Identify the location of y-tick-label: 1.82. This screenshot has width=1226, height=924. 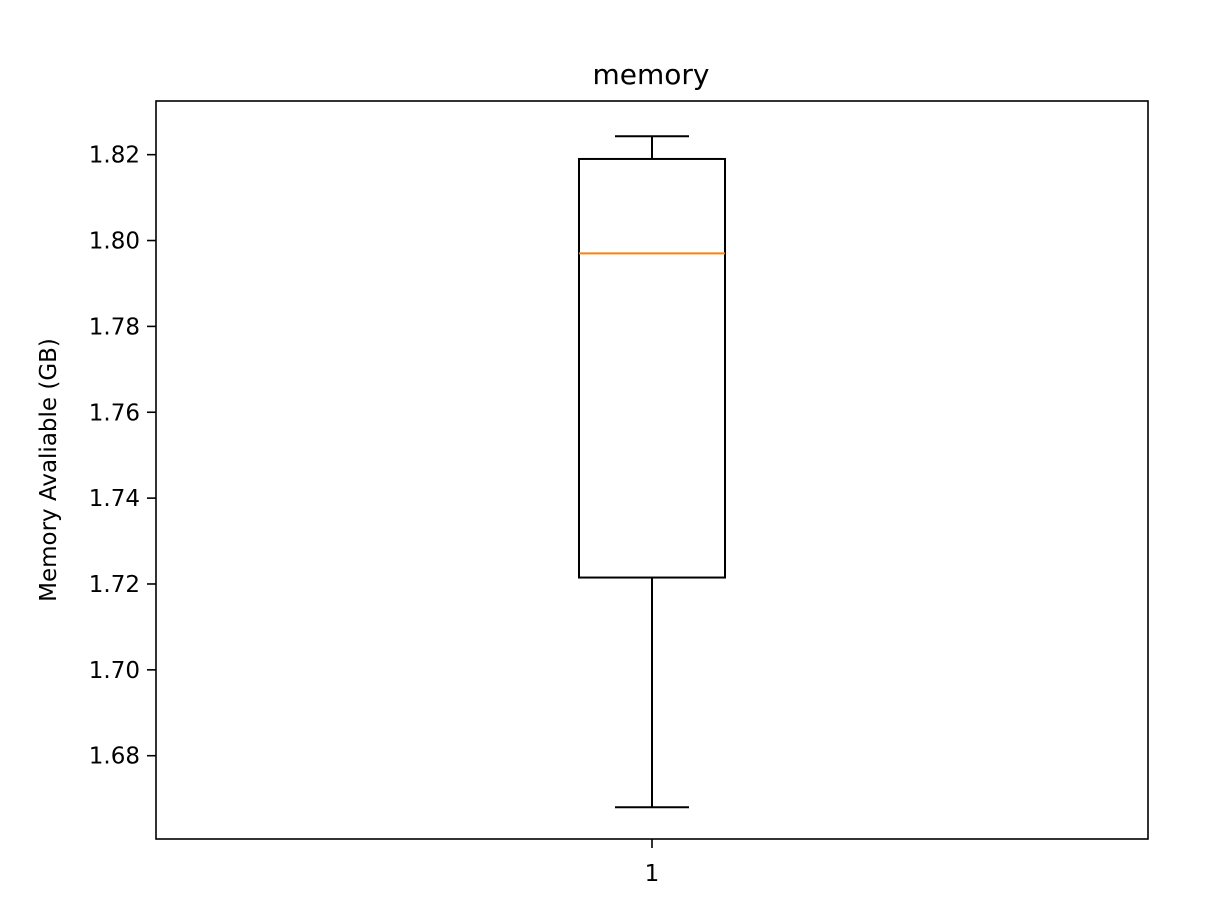
(114, 156).